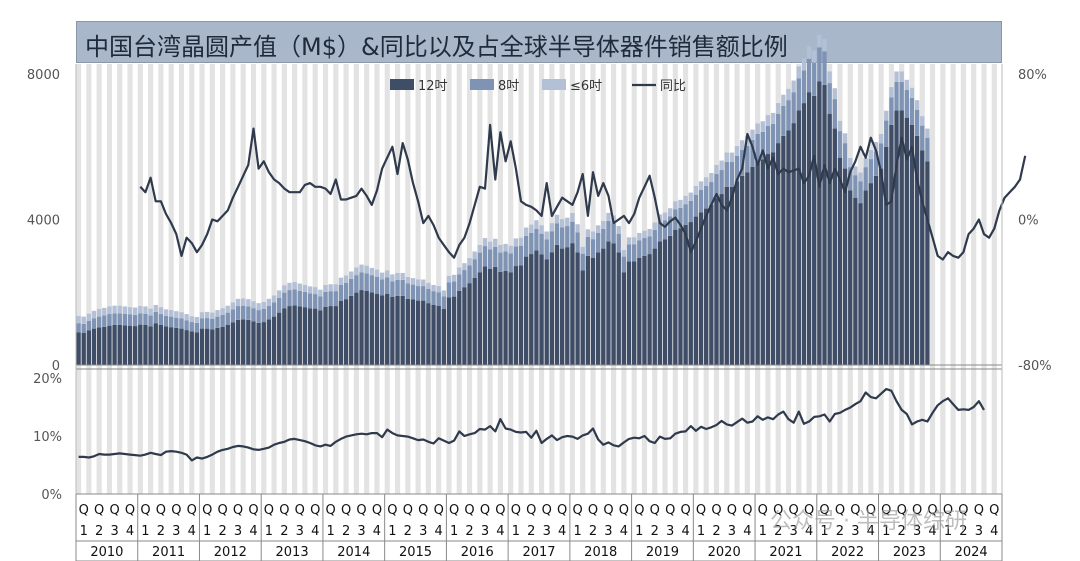 Image resolution: width=1080 pixels, height=561 pixels. What do you see at coordinates (531, 424) in the screenshot?
I see `share-line` at bounding box center [531, 424].